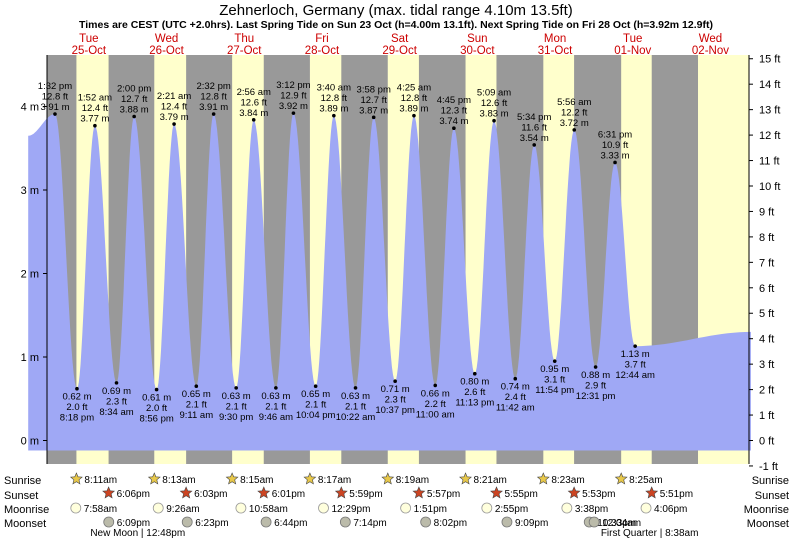 This screenshot has width=793, height=539. Describe the element at coordinates (494, 93) in the screenshot. I see `tide-label-22-time: 5:09 am` at that location.